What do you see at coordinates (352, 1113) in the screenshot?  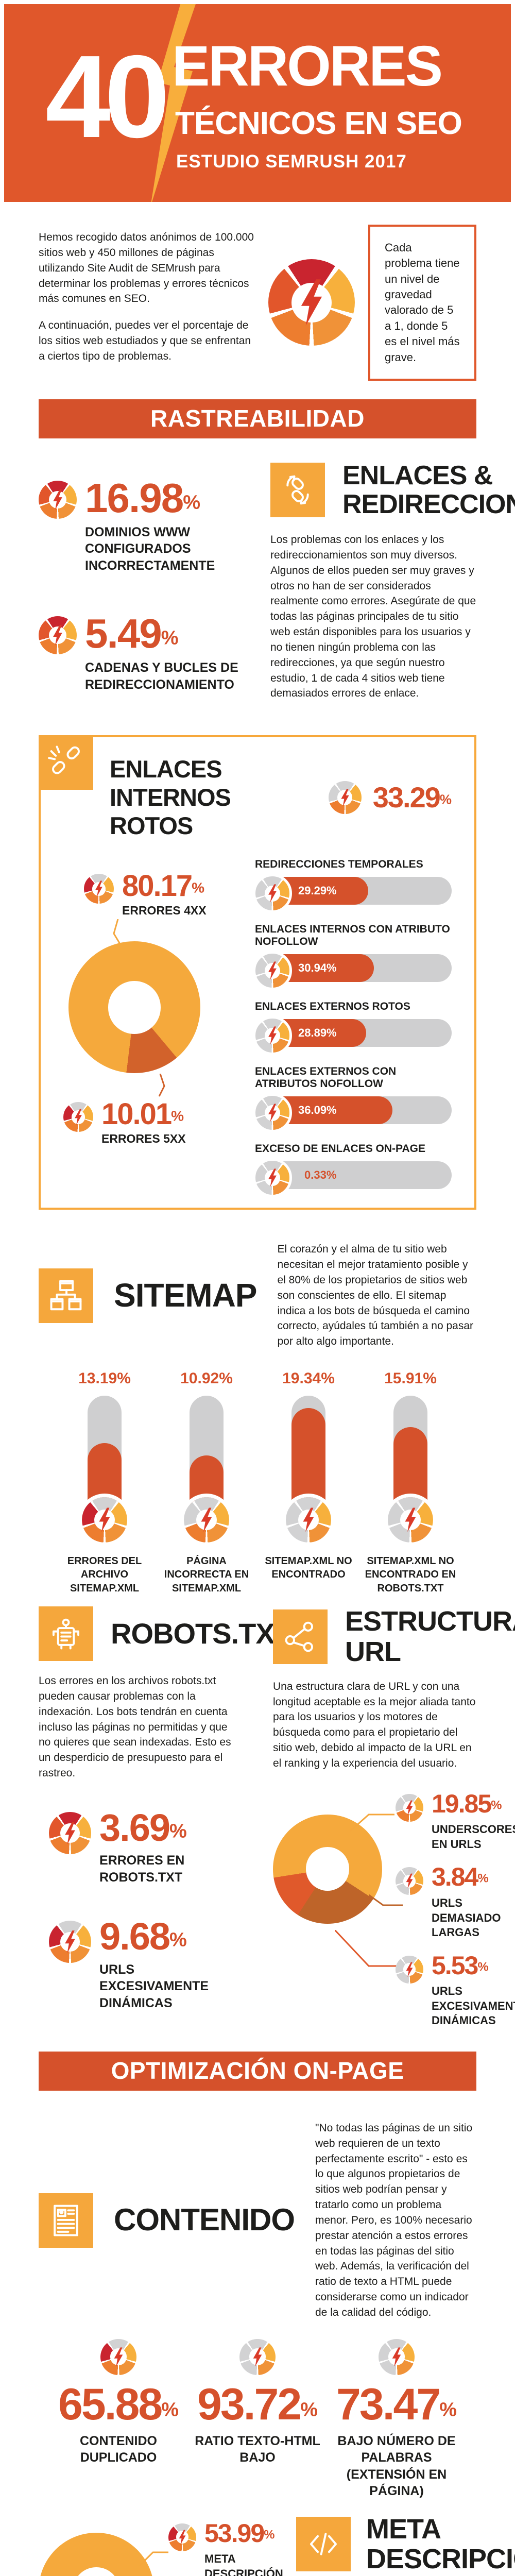 I see `bar-track: 36.09%` at bounding box center [352, 1113].